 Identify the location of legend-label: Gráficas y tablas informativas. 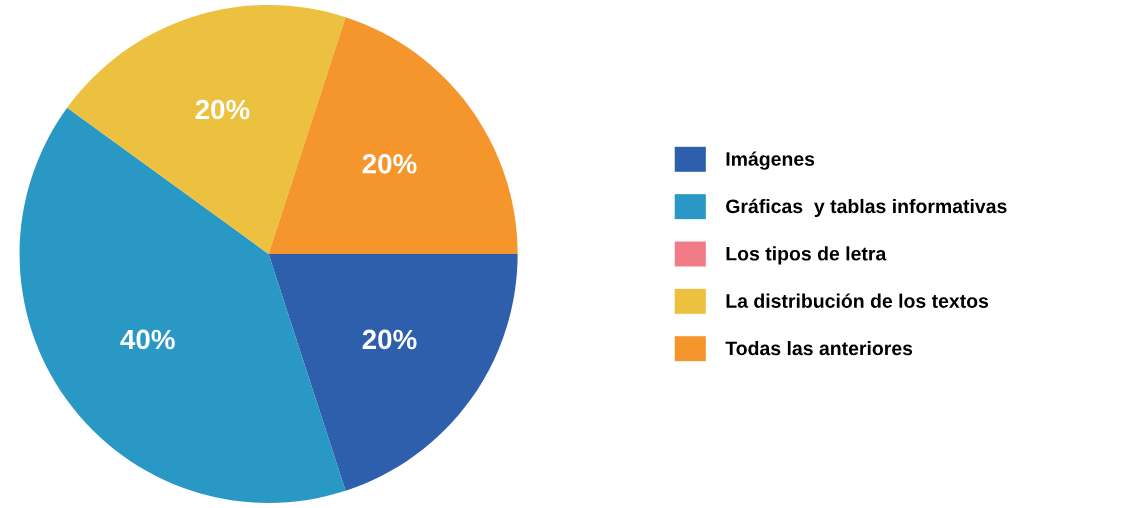
(866, 208).